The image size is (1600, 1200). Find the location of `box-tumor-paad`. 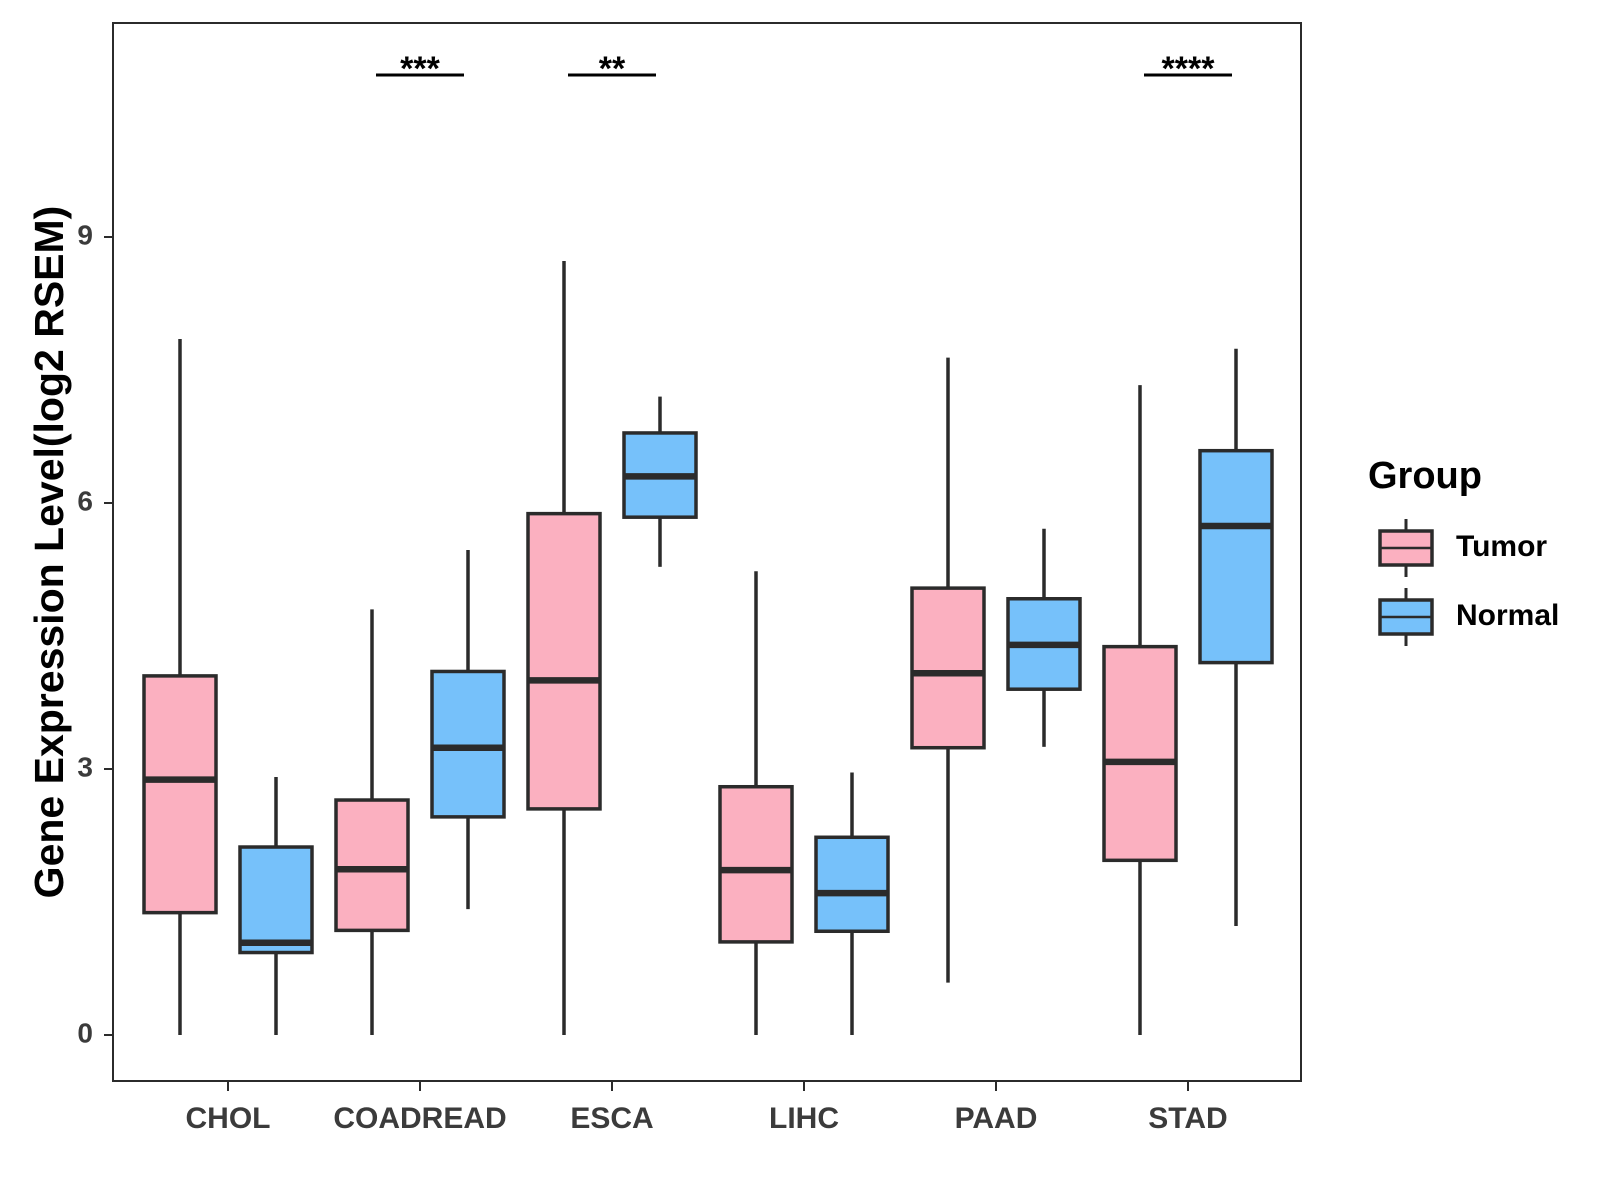

box-tumor-paad is located at coordinates (948, 670).